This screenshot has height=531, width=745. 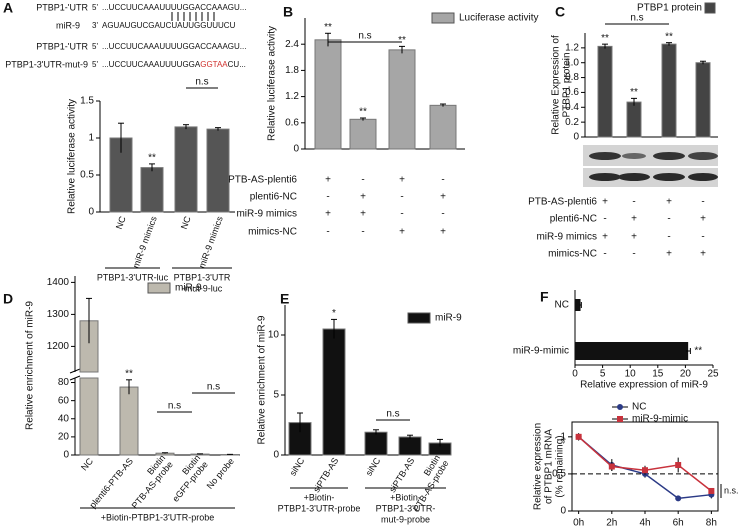 What do you see at coordinates (274, 335) in the screenshot?
I see `y-tick-label: 10` at bounding box center [274, 335].